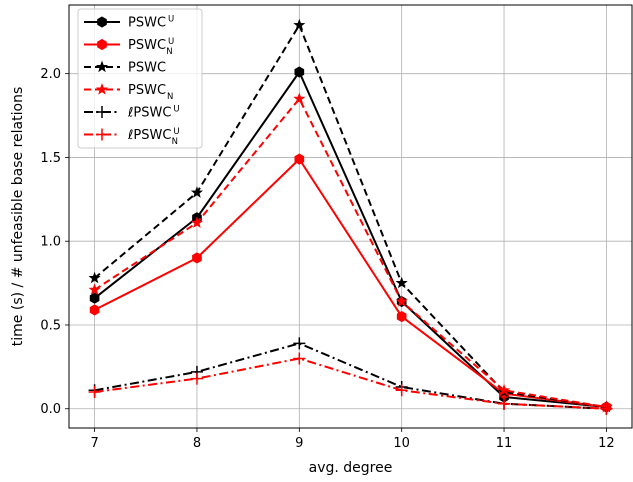 This screenshot has width=633, height=482. I want to click on legend-entry: PSWC U N, so click(129, 47).